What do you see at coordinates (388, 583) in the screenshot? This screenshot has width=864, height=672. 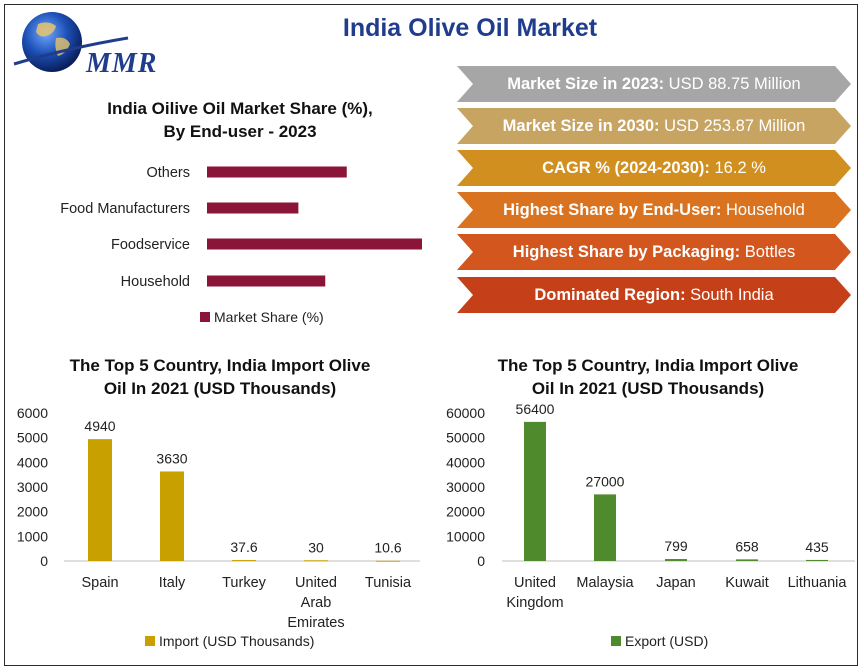 I see `x-category-label: Tunisia` at bounding box center [388, 583].